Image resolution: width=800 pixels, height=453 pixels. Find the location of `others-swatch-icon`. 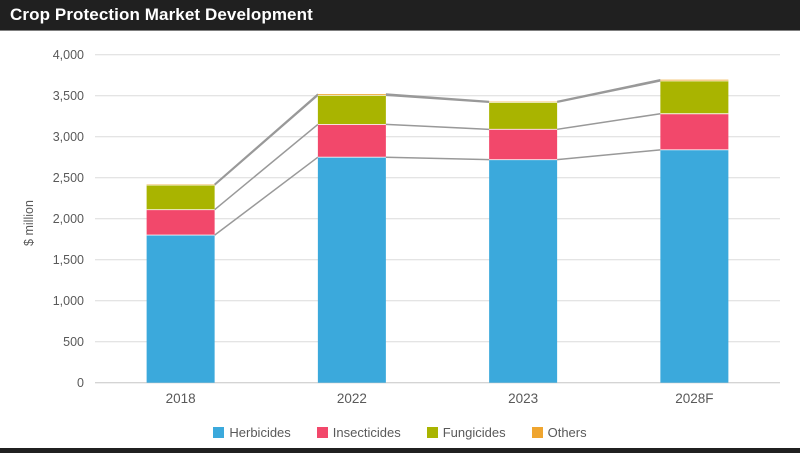

others-swatch-icon is located at coordinates (537, 432).